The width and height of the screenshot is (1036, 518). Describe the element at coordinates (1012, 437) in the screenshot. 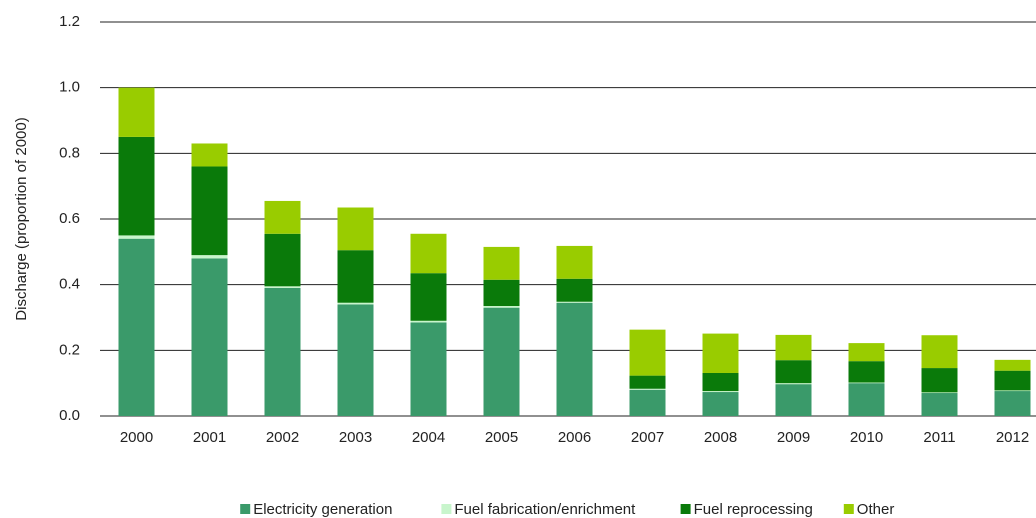

I see `x-tick-label: 2012` at that location.